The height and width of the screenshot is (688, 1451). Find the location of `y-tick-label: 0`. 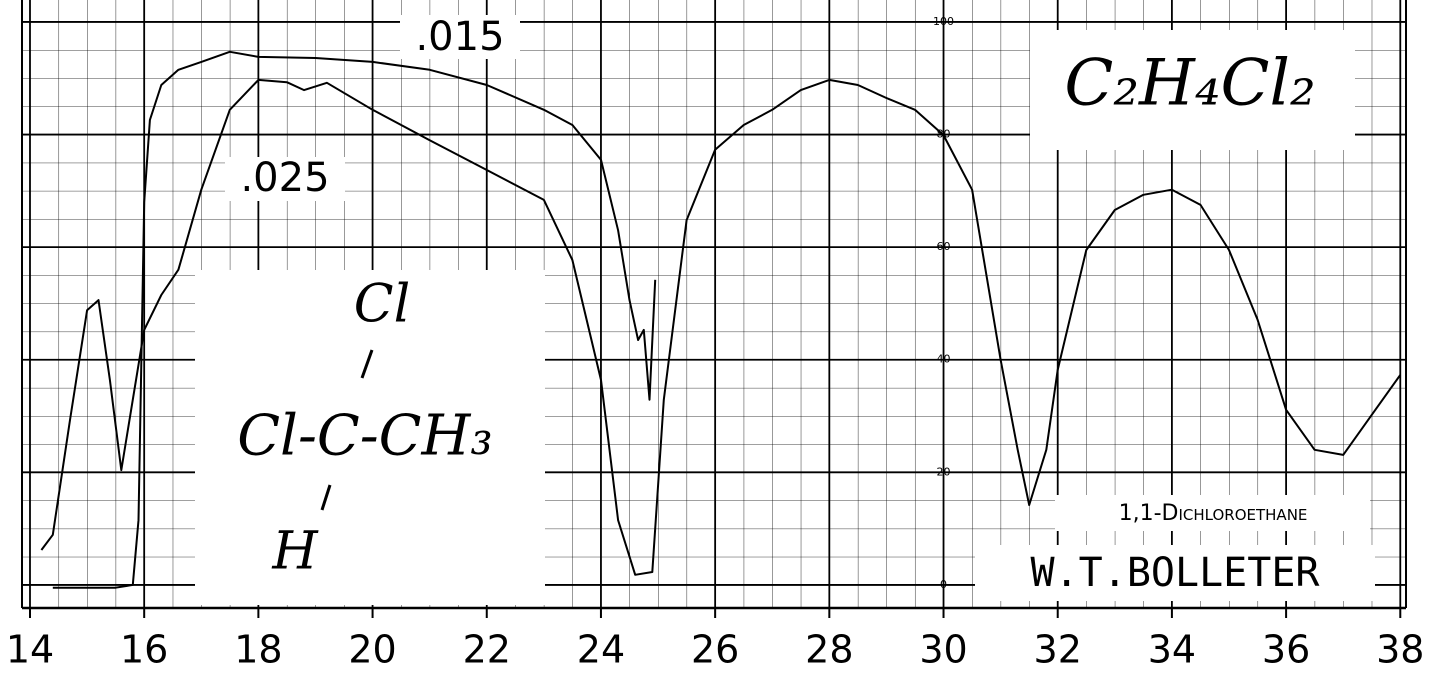

y-tick-label: 0 is located at coordinates (943, 584).